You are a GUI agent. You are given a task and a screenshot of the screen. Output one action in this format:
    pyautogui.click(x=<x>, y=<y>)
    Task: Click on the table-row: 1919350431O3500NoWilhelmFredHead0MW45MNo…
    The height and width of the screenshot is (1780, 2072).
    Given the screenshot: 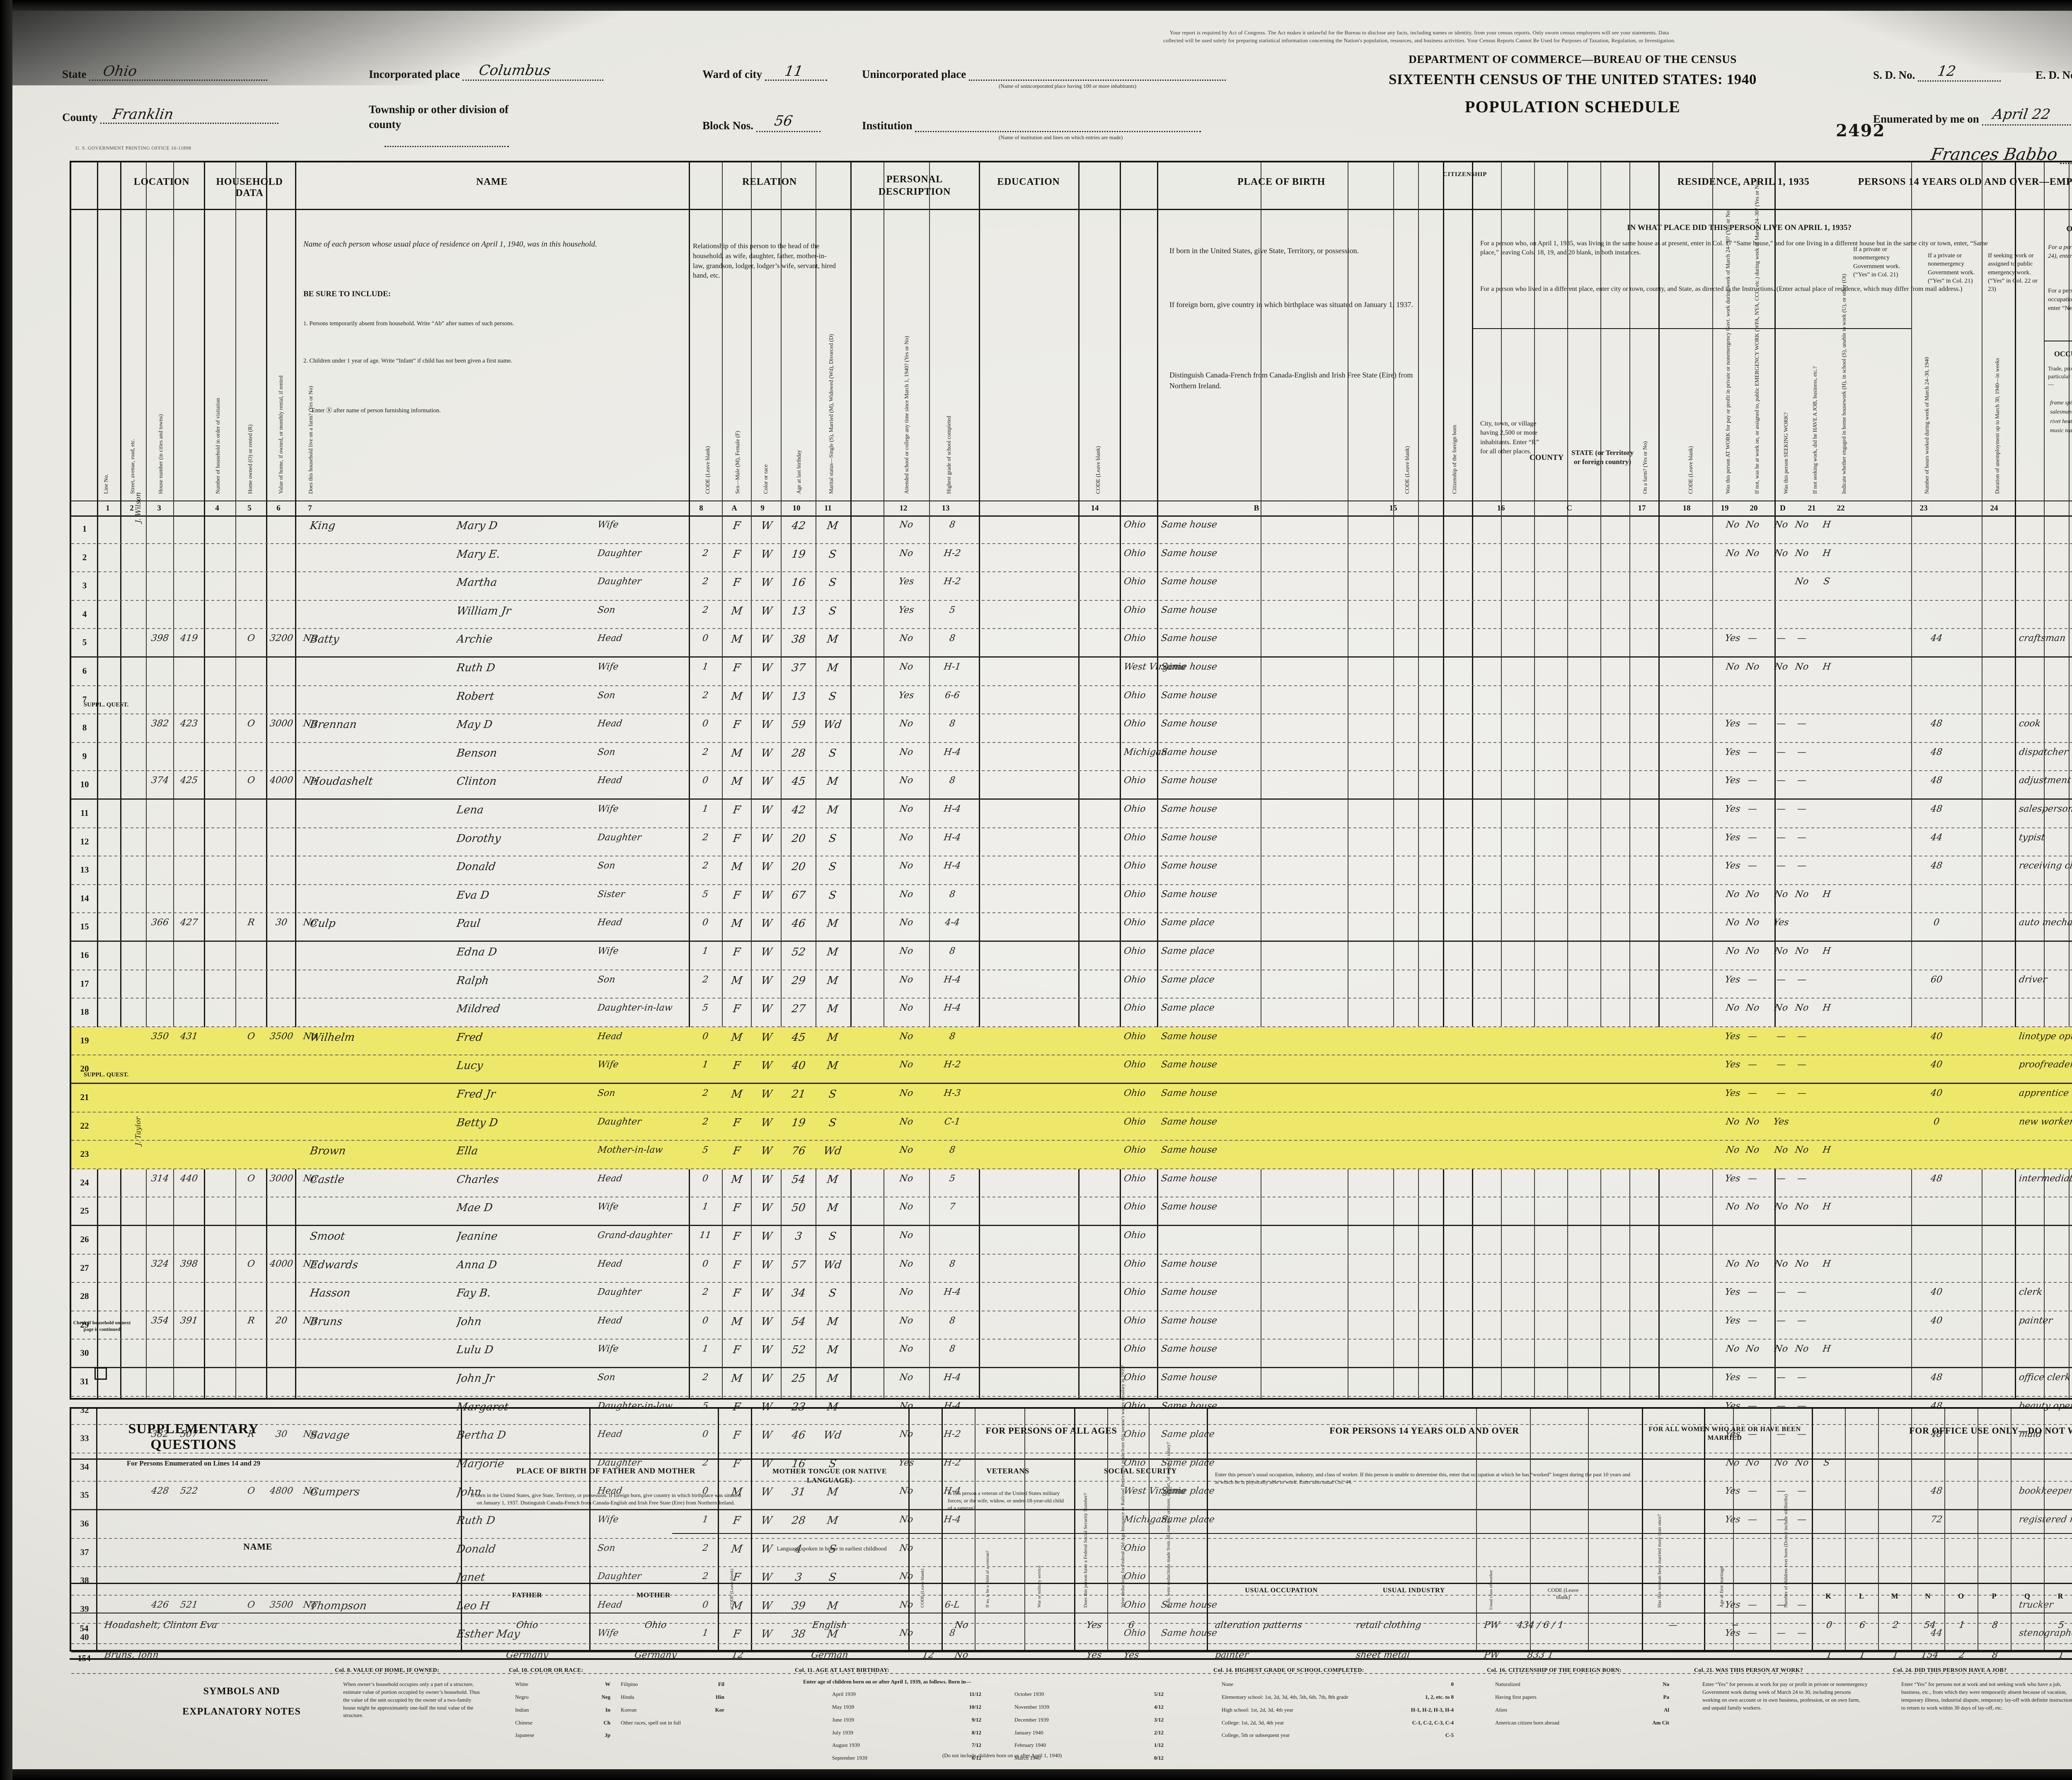 What is the action you would take?
    pyautogui.click(x=1071, y=1041)
    